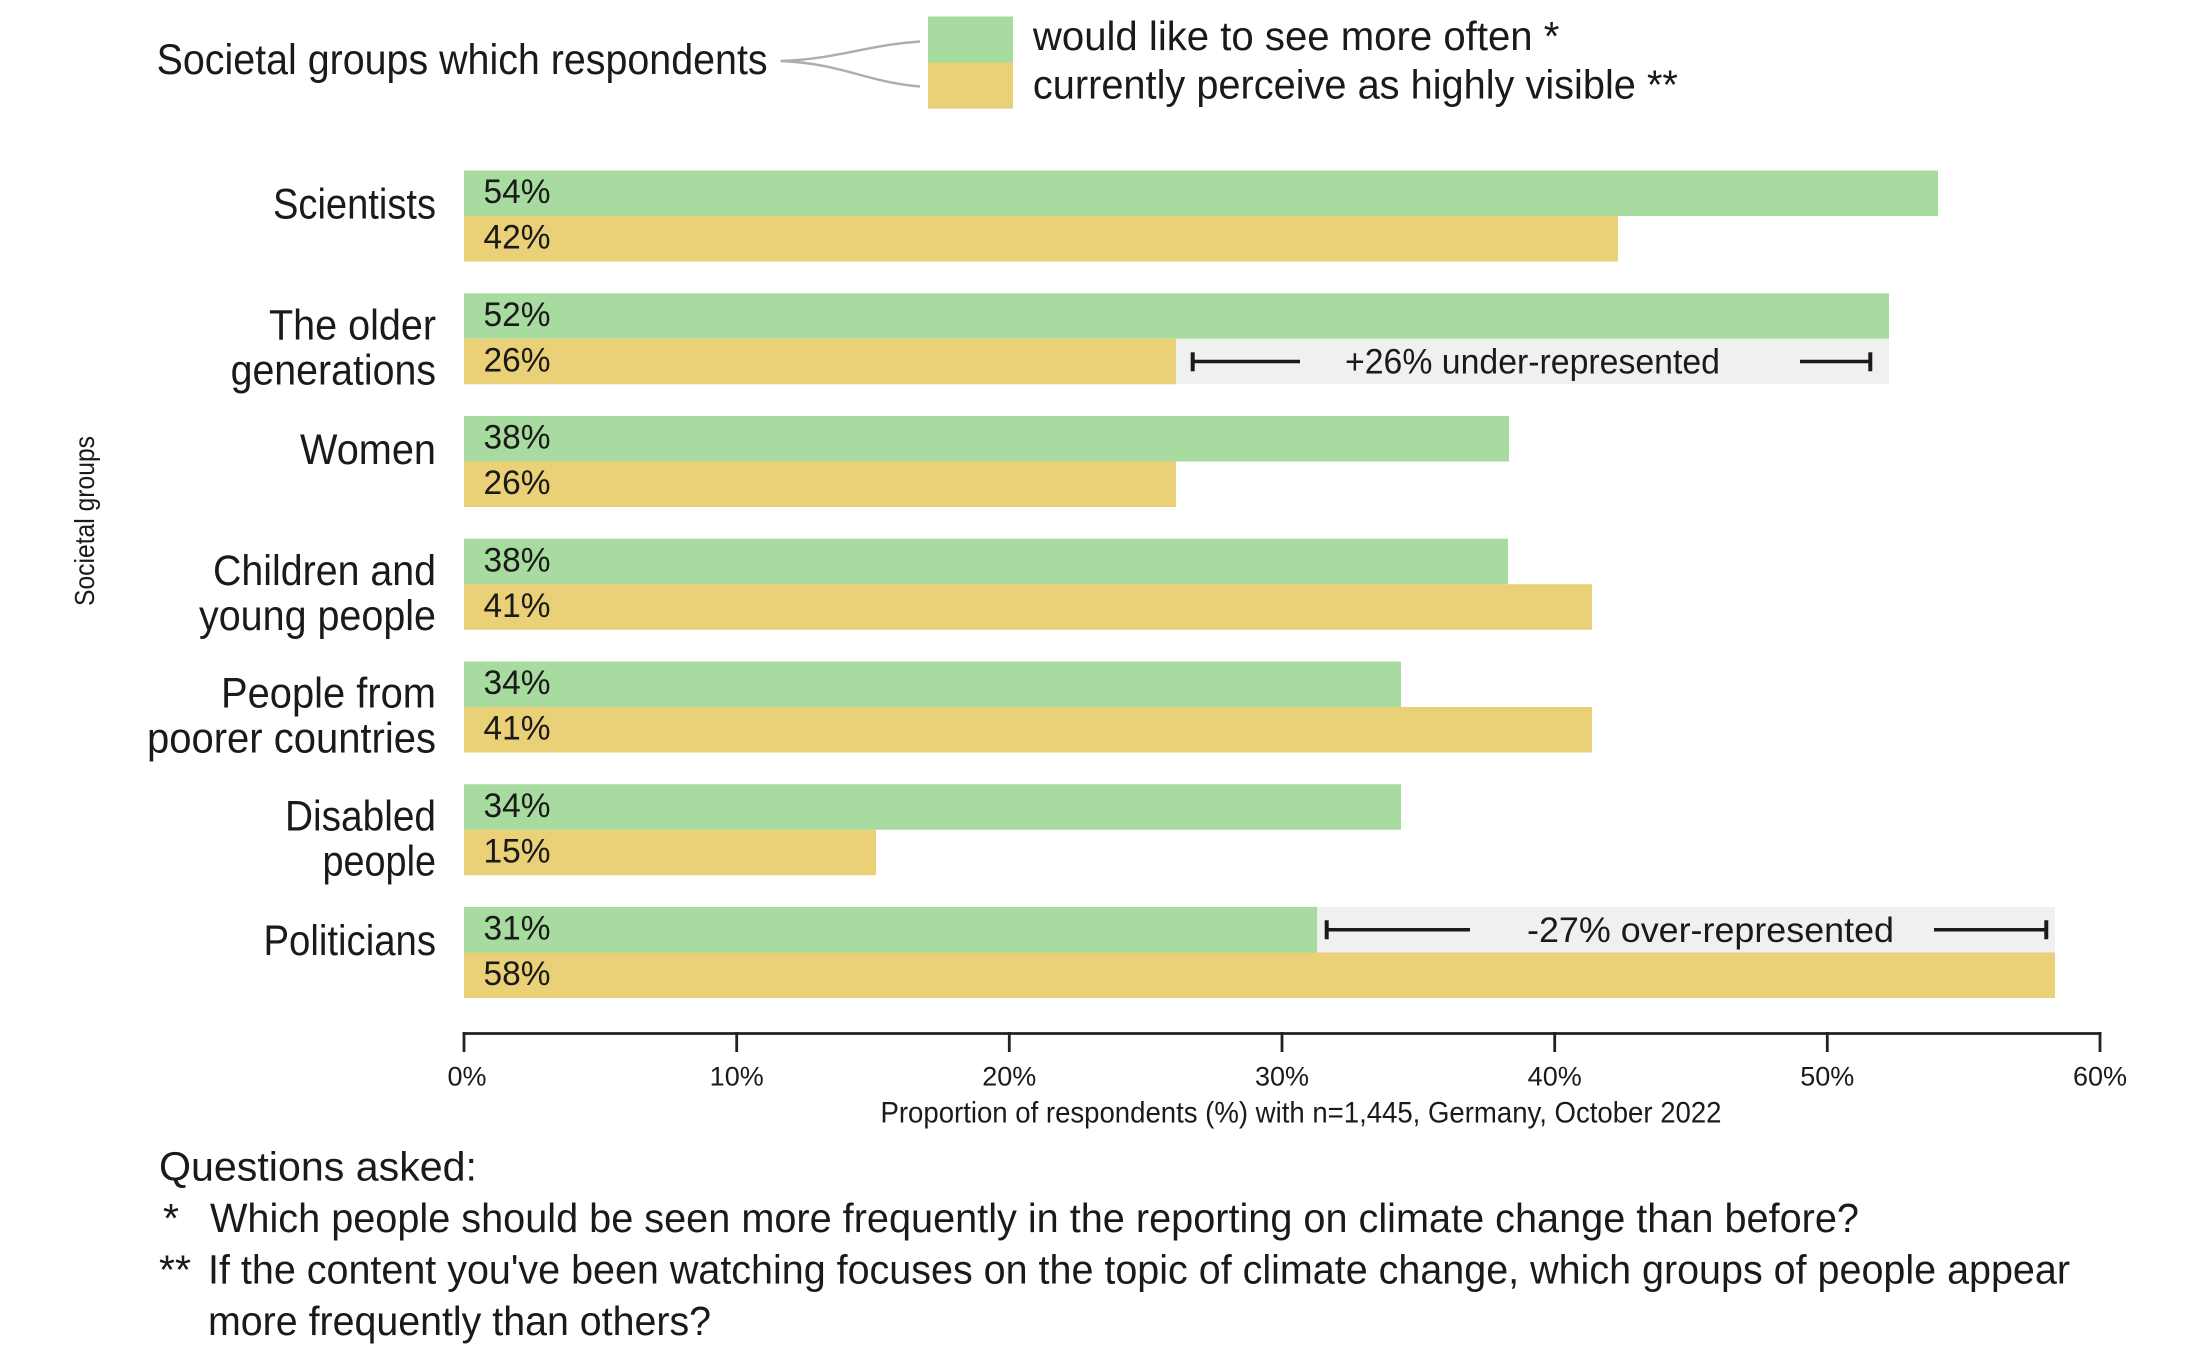 The height and width of the screenshot is (1354, 2188). I want to click on svg-text: Scientists, so click(354, 205).